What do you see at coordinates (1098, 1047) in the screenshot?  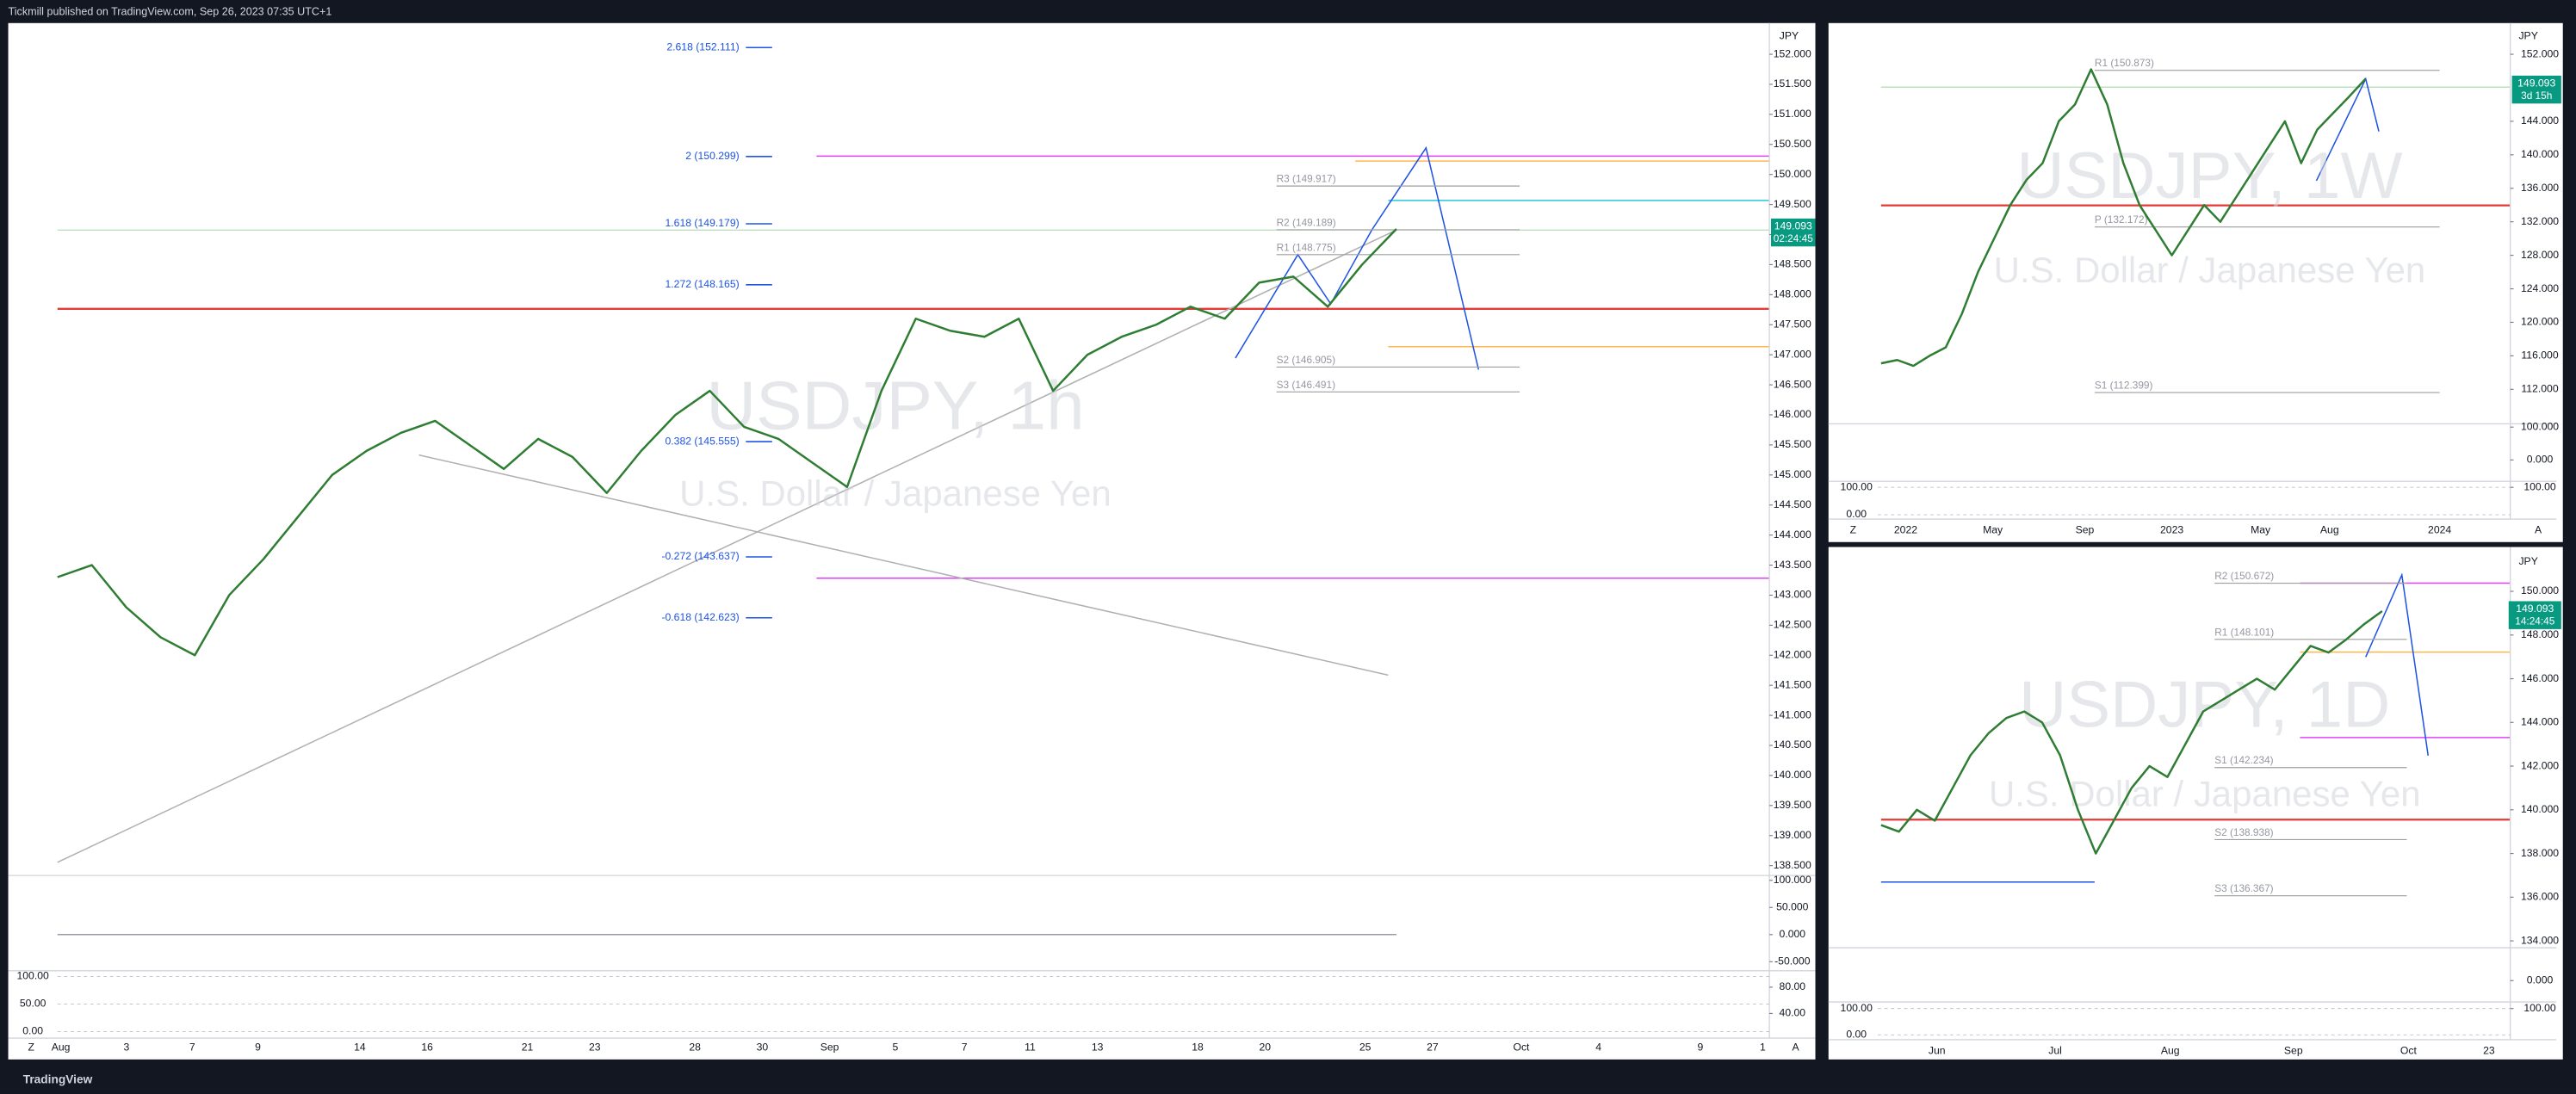 I see `x-tick-label: 13` at bounding box center [1098, 1047].